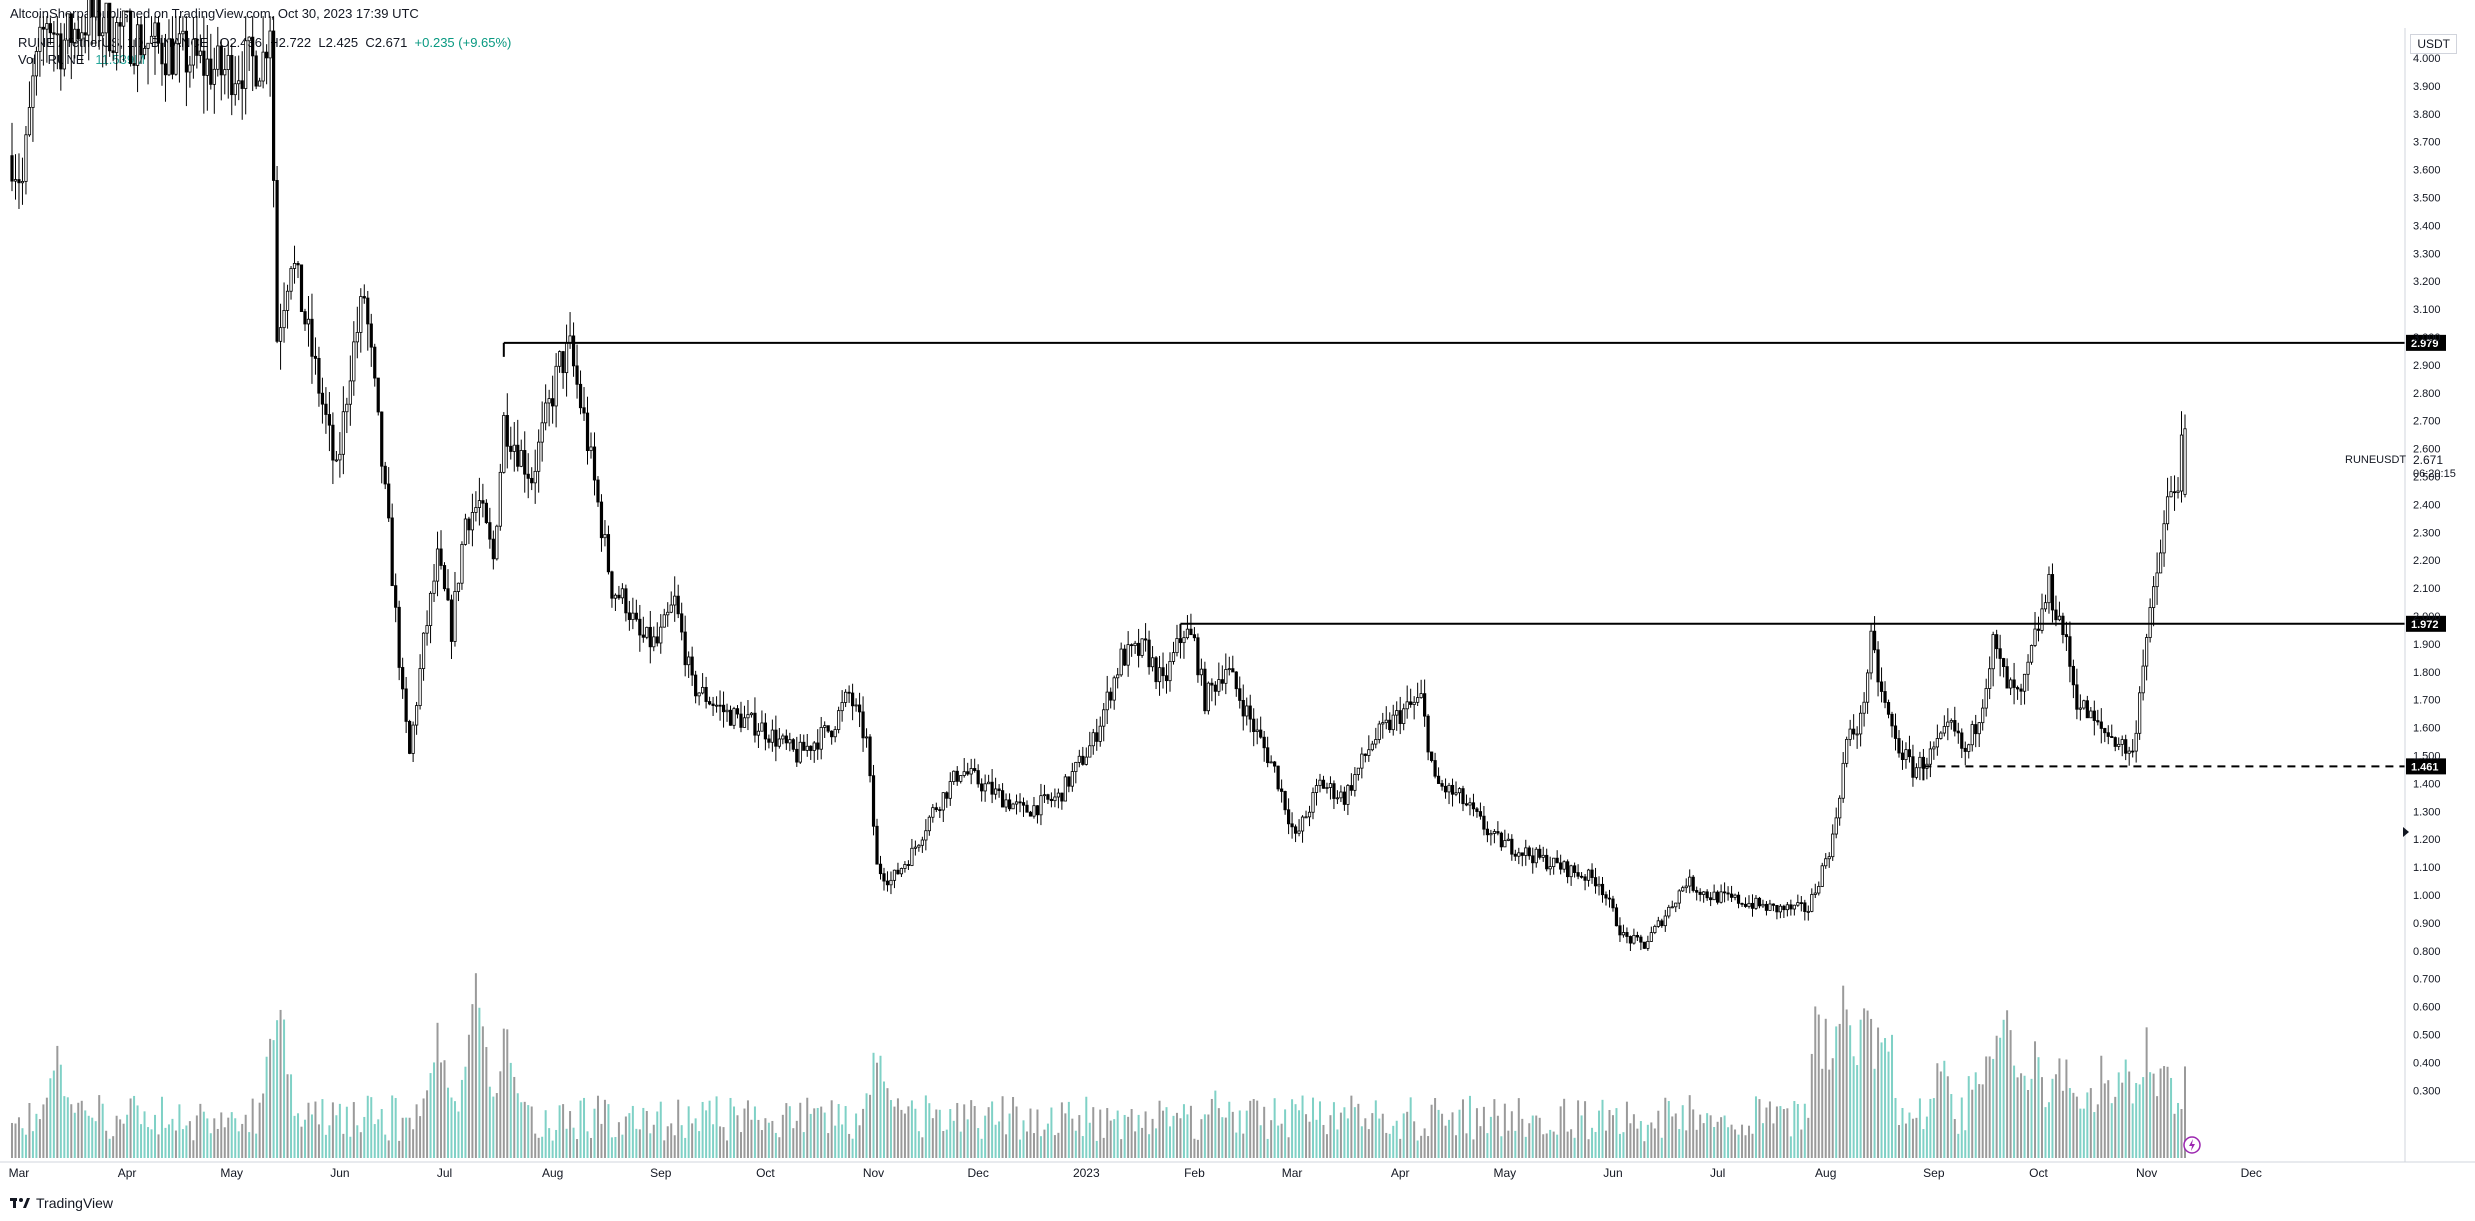 This screenshot has width=2475, height=1221. What do you see at coordinates (1292, 1173) in the screenshot?
I see `time-tick-label: Mar` at bounding box center [1292, 1173].